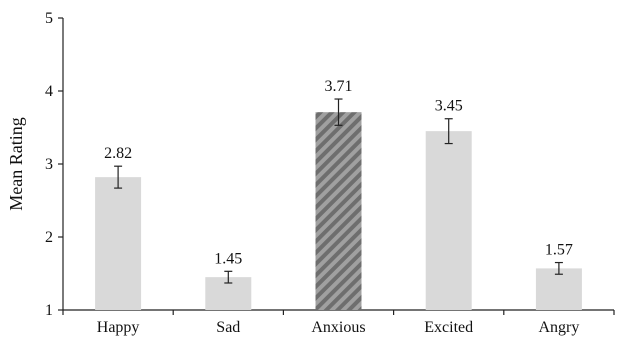 Image resolution: width=619 pixels, height=340 pixels. What do you see at coordinates (49, 18) in the screenshot?
I see `y-tick-label: 5` at bounding box center [49, 18].